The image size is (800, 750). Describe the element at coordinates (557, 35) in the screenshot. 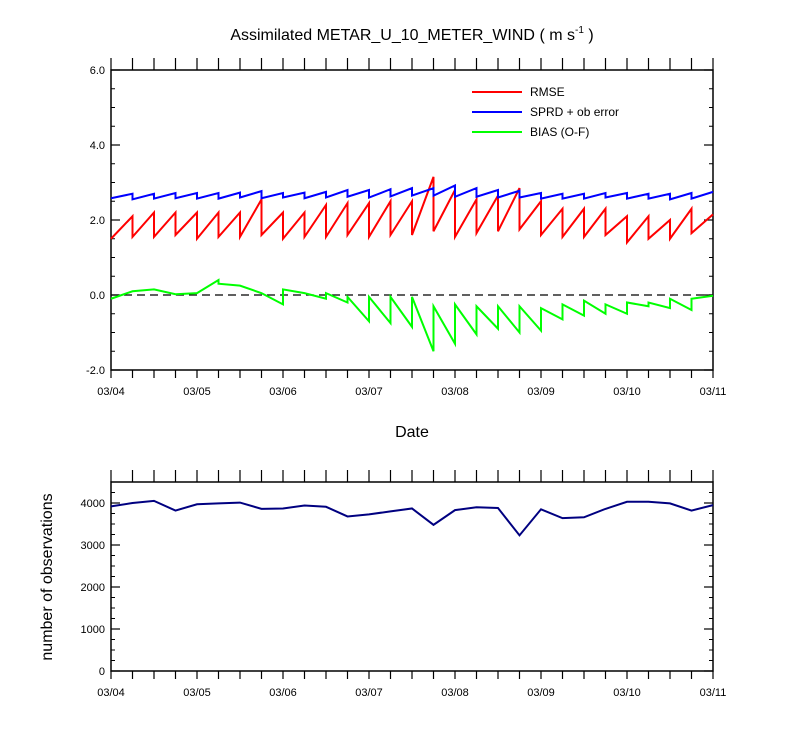

I see `chart-title-units: ( m s` at that location.